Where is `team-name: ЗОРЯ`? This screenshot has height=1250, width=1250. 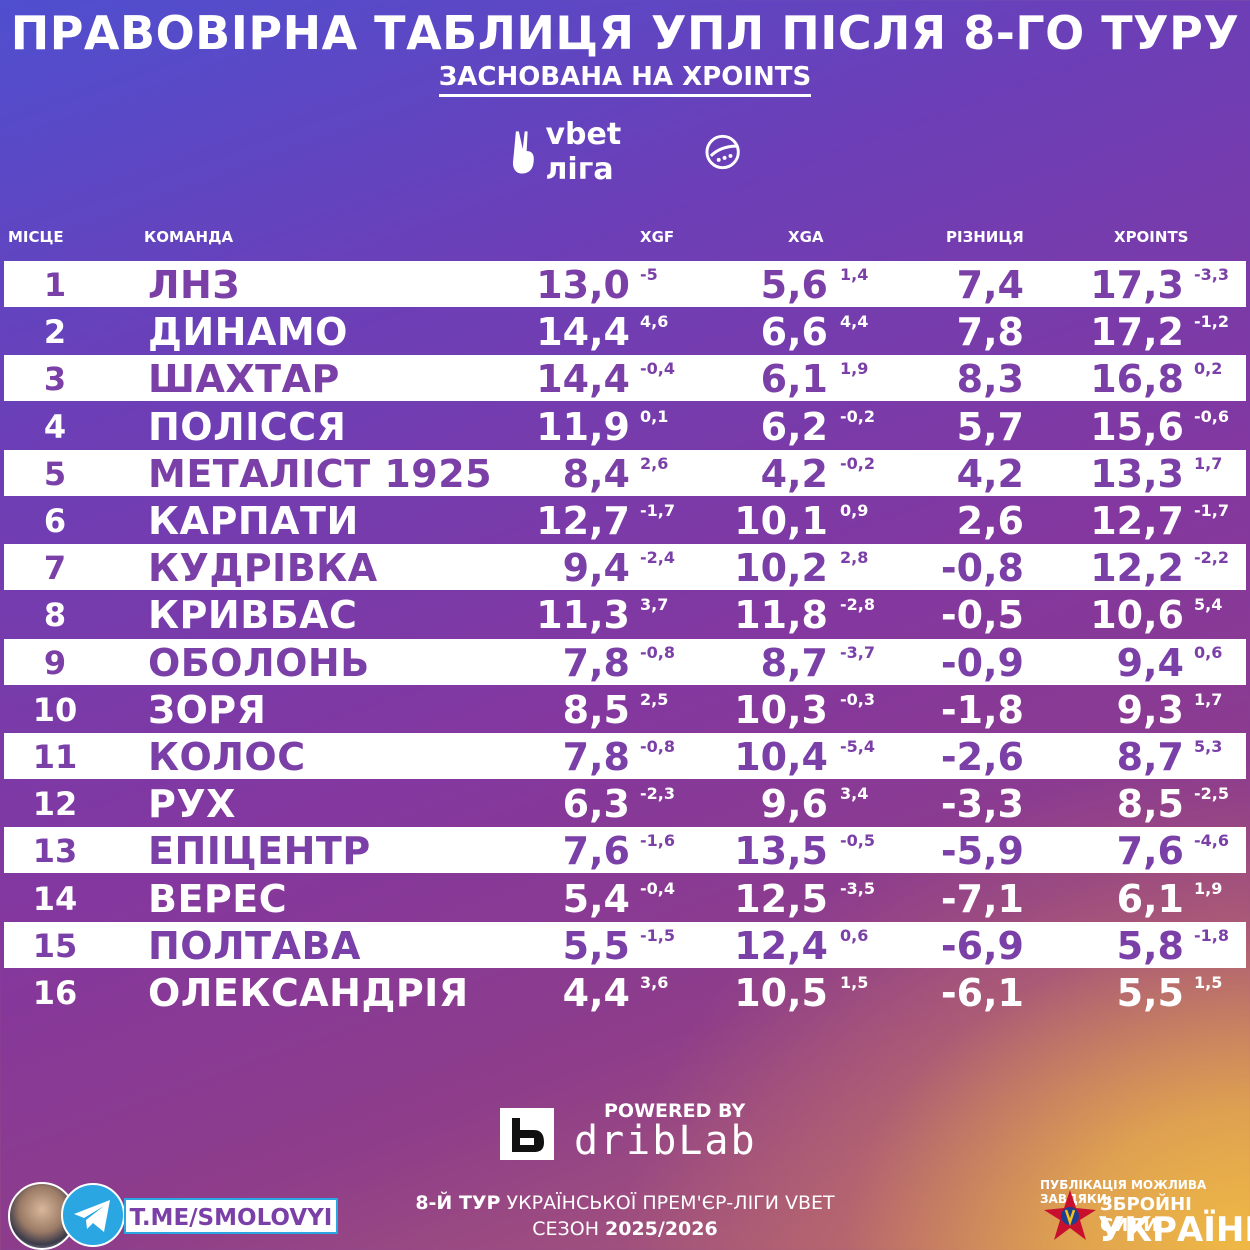
team-name: ЗОРЯ is located at coordinates (207, 709).